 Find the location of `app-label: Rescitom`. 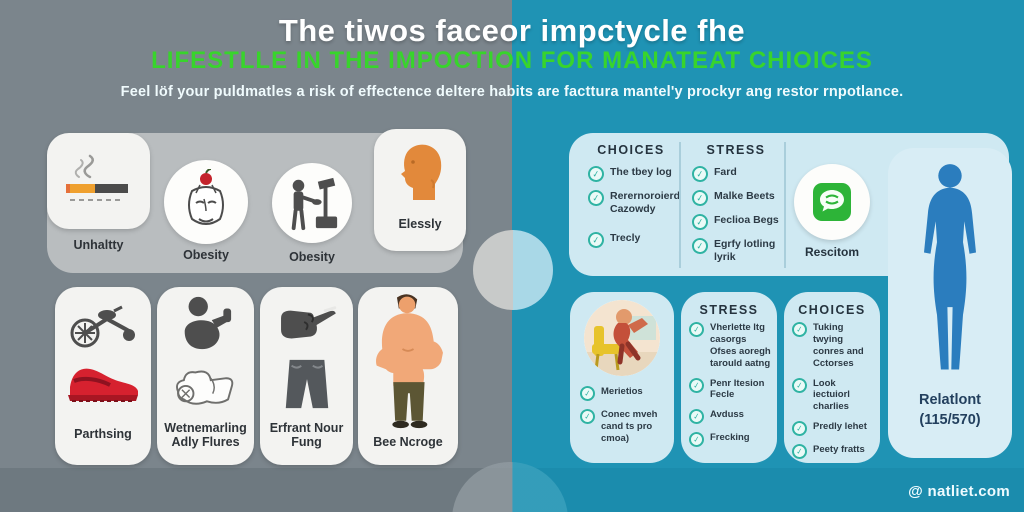

app-label: Rescitom is located at coordinates (832, 252).